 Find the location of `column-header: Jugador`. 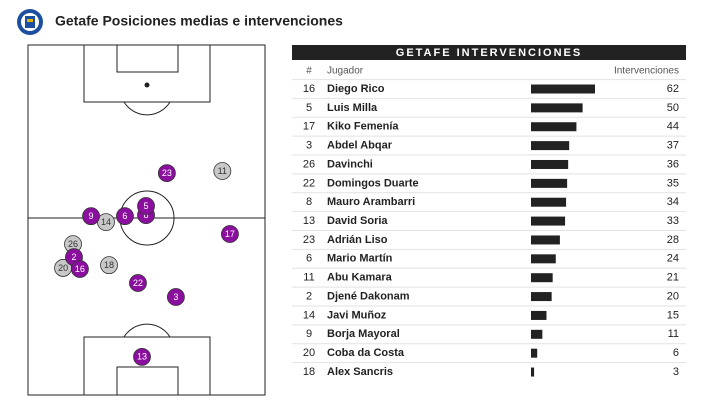

column-header: Jugador is located at coordinates (345, 71).